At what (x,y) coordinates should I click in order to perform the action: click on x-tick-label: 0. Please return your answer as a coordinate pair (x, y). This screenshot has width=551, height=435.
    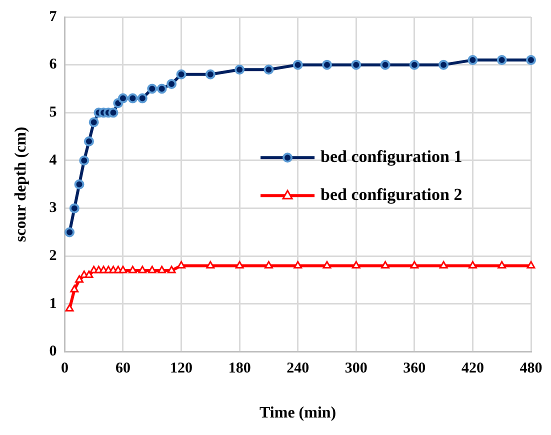
    Looking at the image, I should click on (64, 368).